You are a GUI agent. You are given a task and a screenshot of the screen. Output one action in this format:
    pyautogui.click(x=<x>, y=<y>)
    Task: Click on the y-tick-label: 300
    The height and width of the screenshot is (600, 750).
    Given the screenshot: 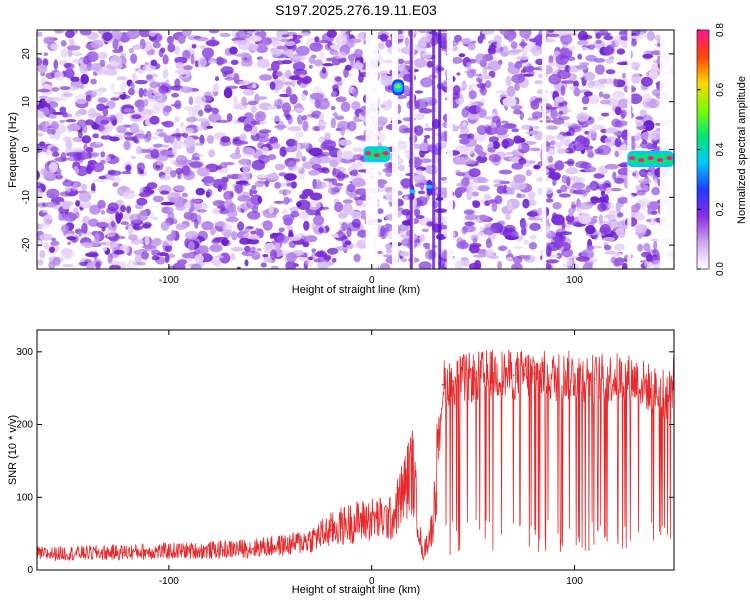 What is the action you would take?
    pyautogui.click(x=24, y=352)
    